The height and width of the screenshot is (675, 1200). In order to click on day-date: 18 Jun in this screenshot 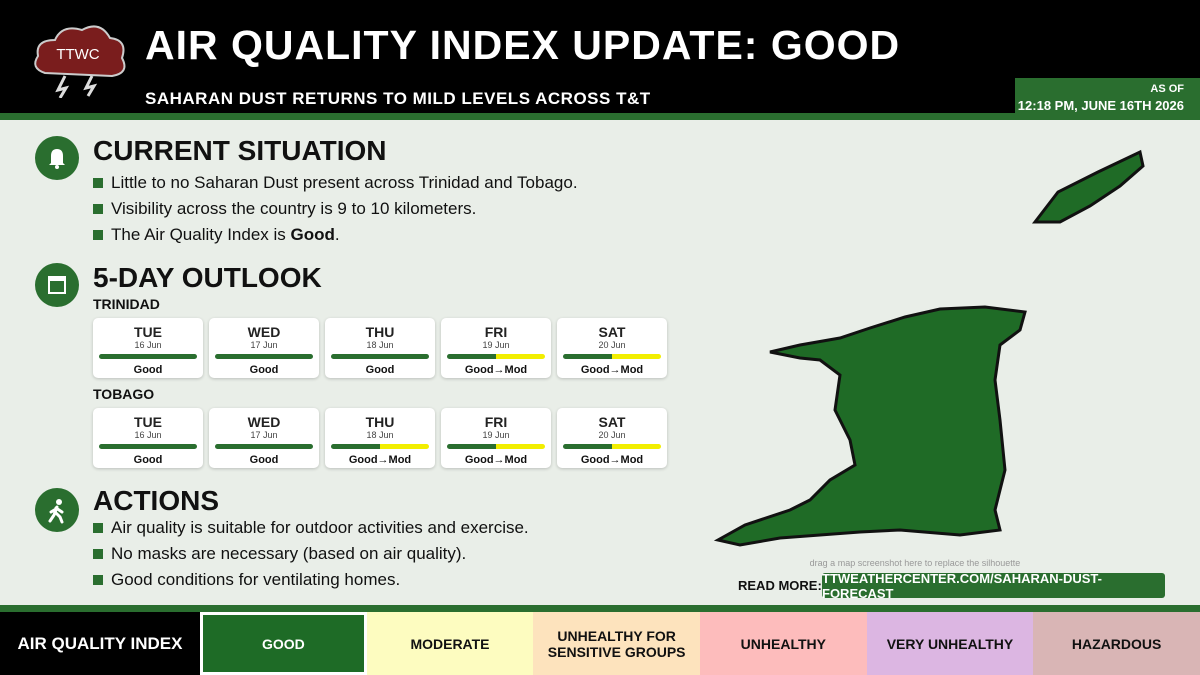, I will do `click(380, 435)`.